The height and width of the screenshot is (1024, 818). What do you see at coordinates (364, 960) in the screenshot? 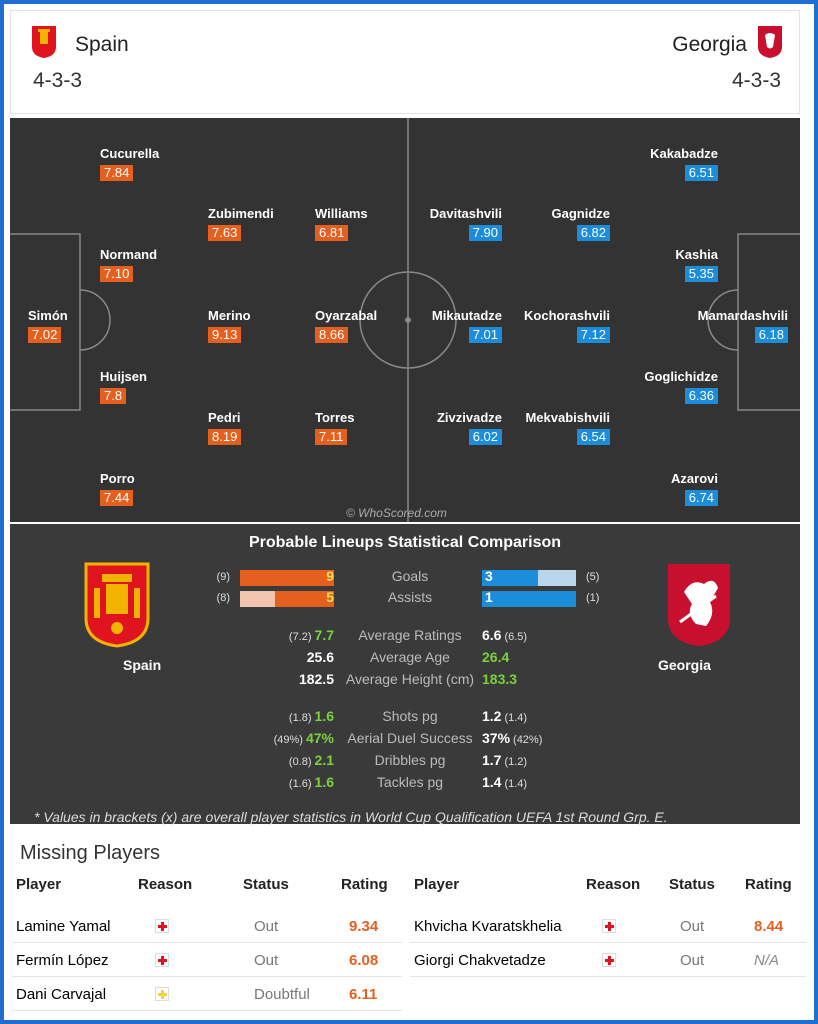
I see `missing-player-rating: 6.08` at bounding box center [364, 960].